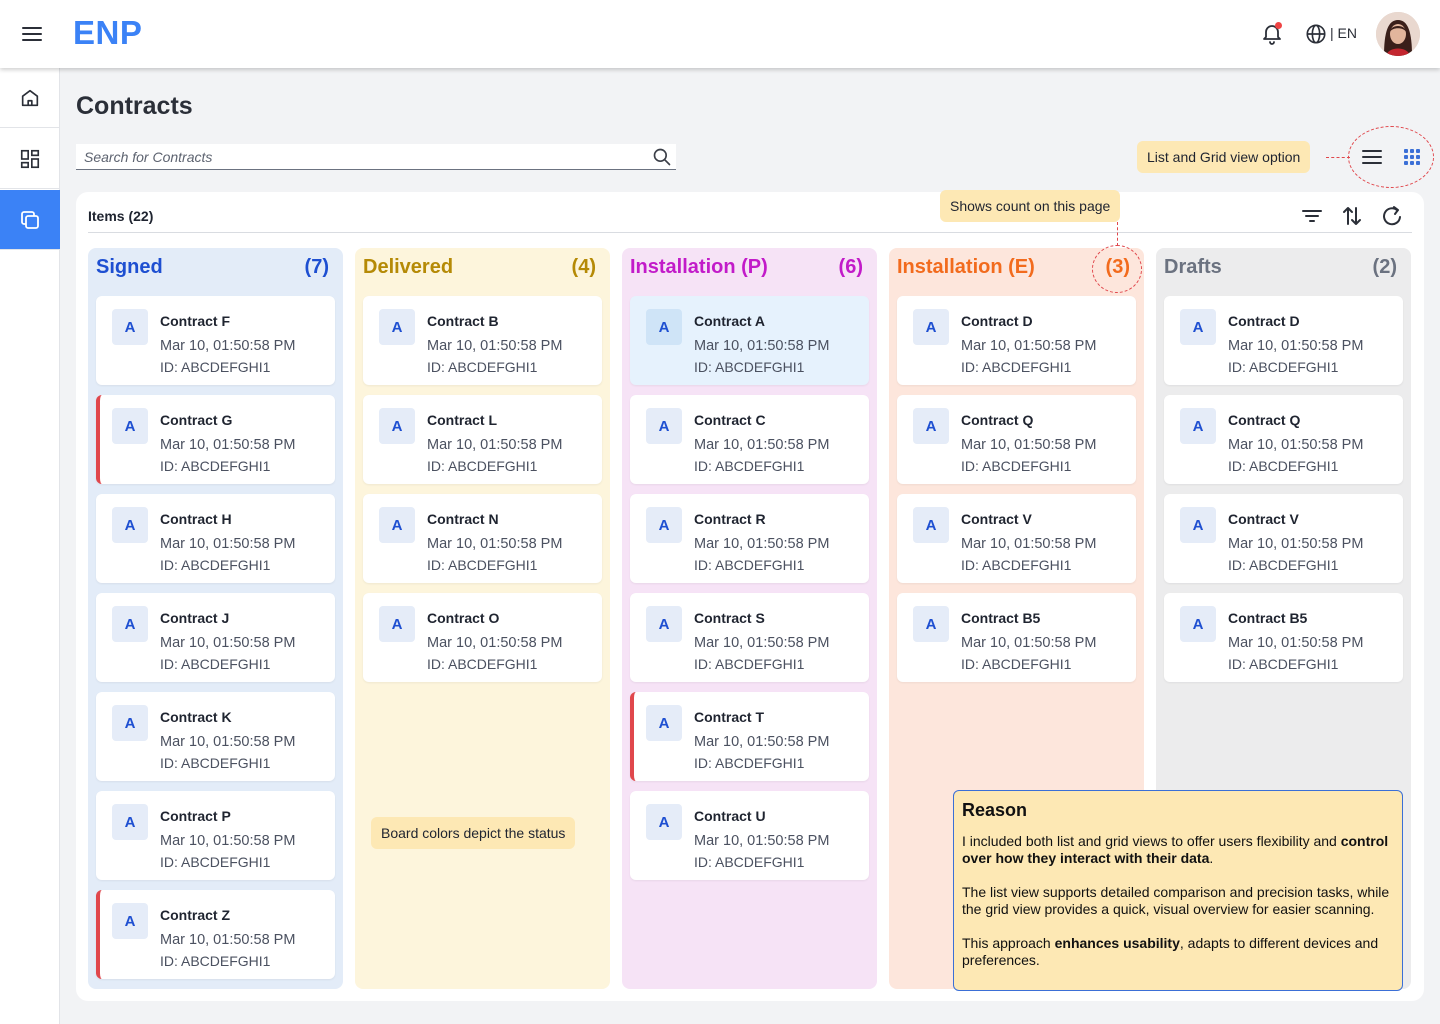 The height and width of the screenshot is (1024, 1440). Describe the element at coordinates (730, 321) in the screenshot. I see `contract-name: Contract A` at that location.